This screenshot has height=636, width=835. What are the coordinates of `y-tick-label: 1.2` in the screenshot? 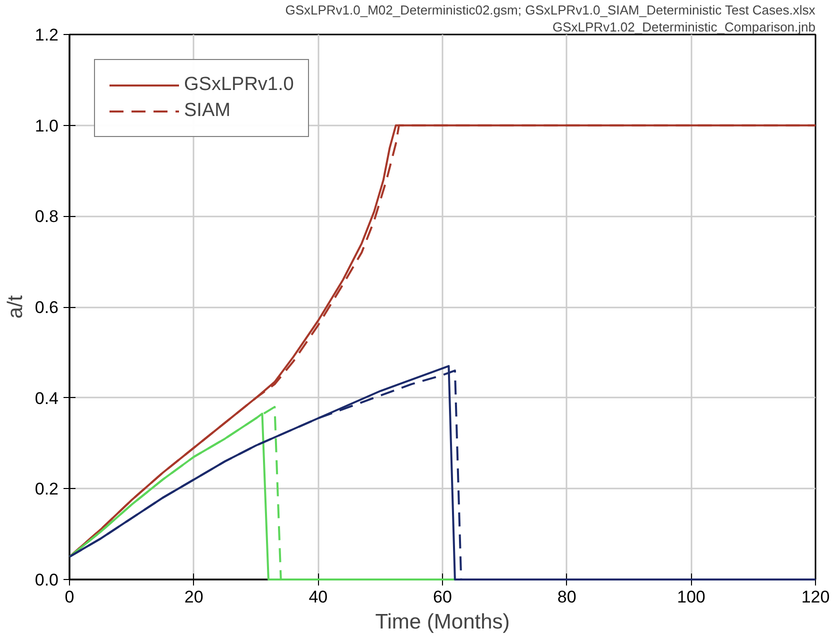 It's located at (46, 35).